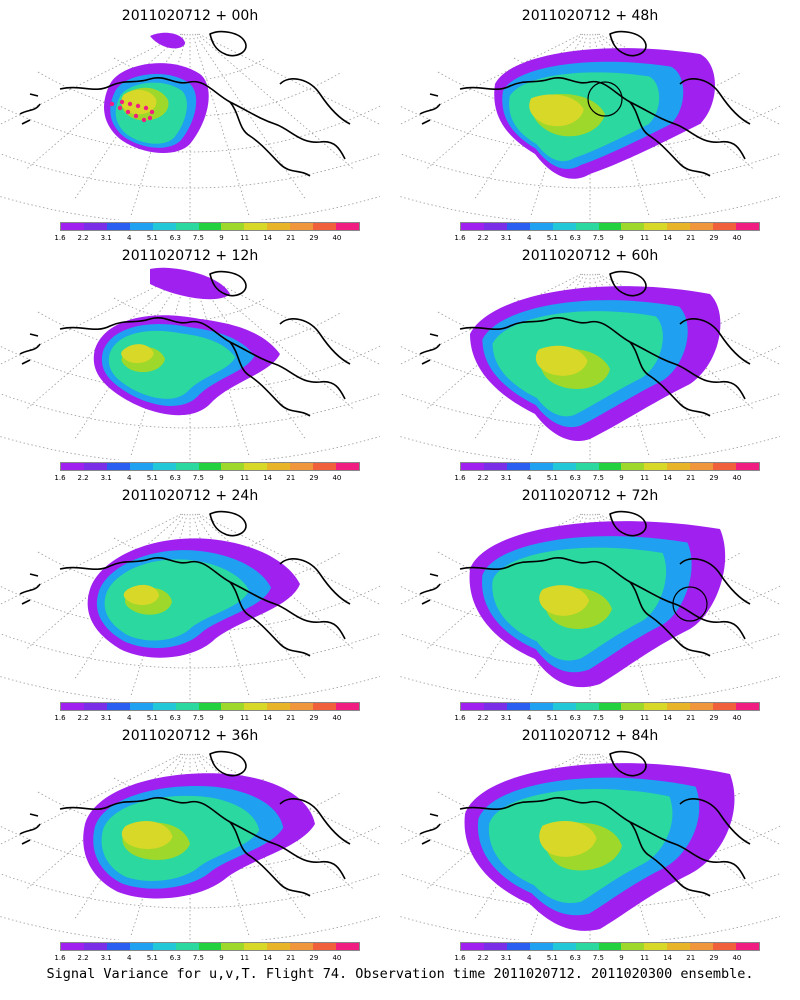  I want to click on map-plot, so click(190, 125).